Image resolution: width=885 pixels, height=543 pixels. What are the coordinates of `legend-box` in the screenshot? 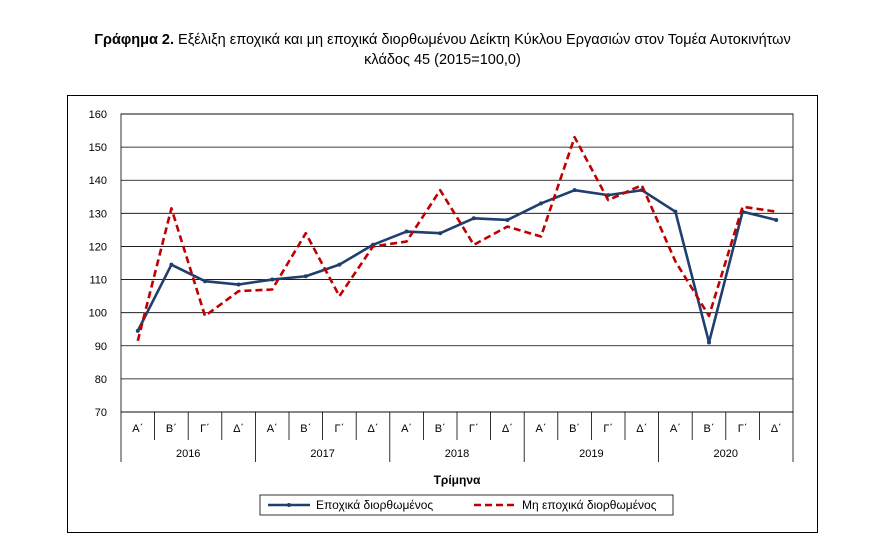 It's located at (466, 505).